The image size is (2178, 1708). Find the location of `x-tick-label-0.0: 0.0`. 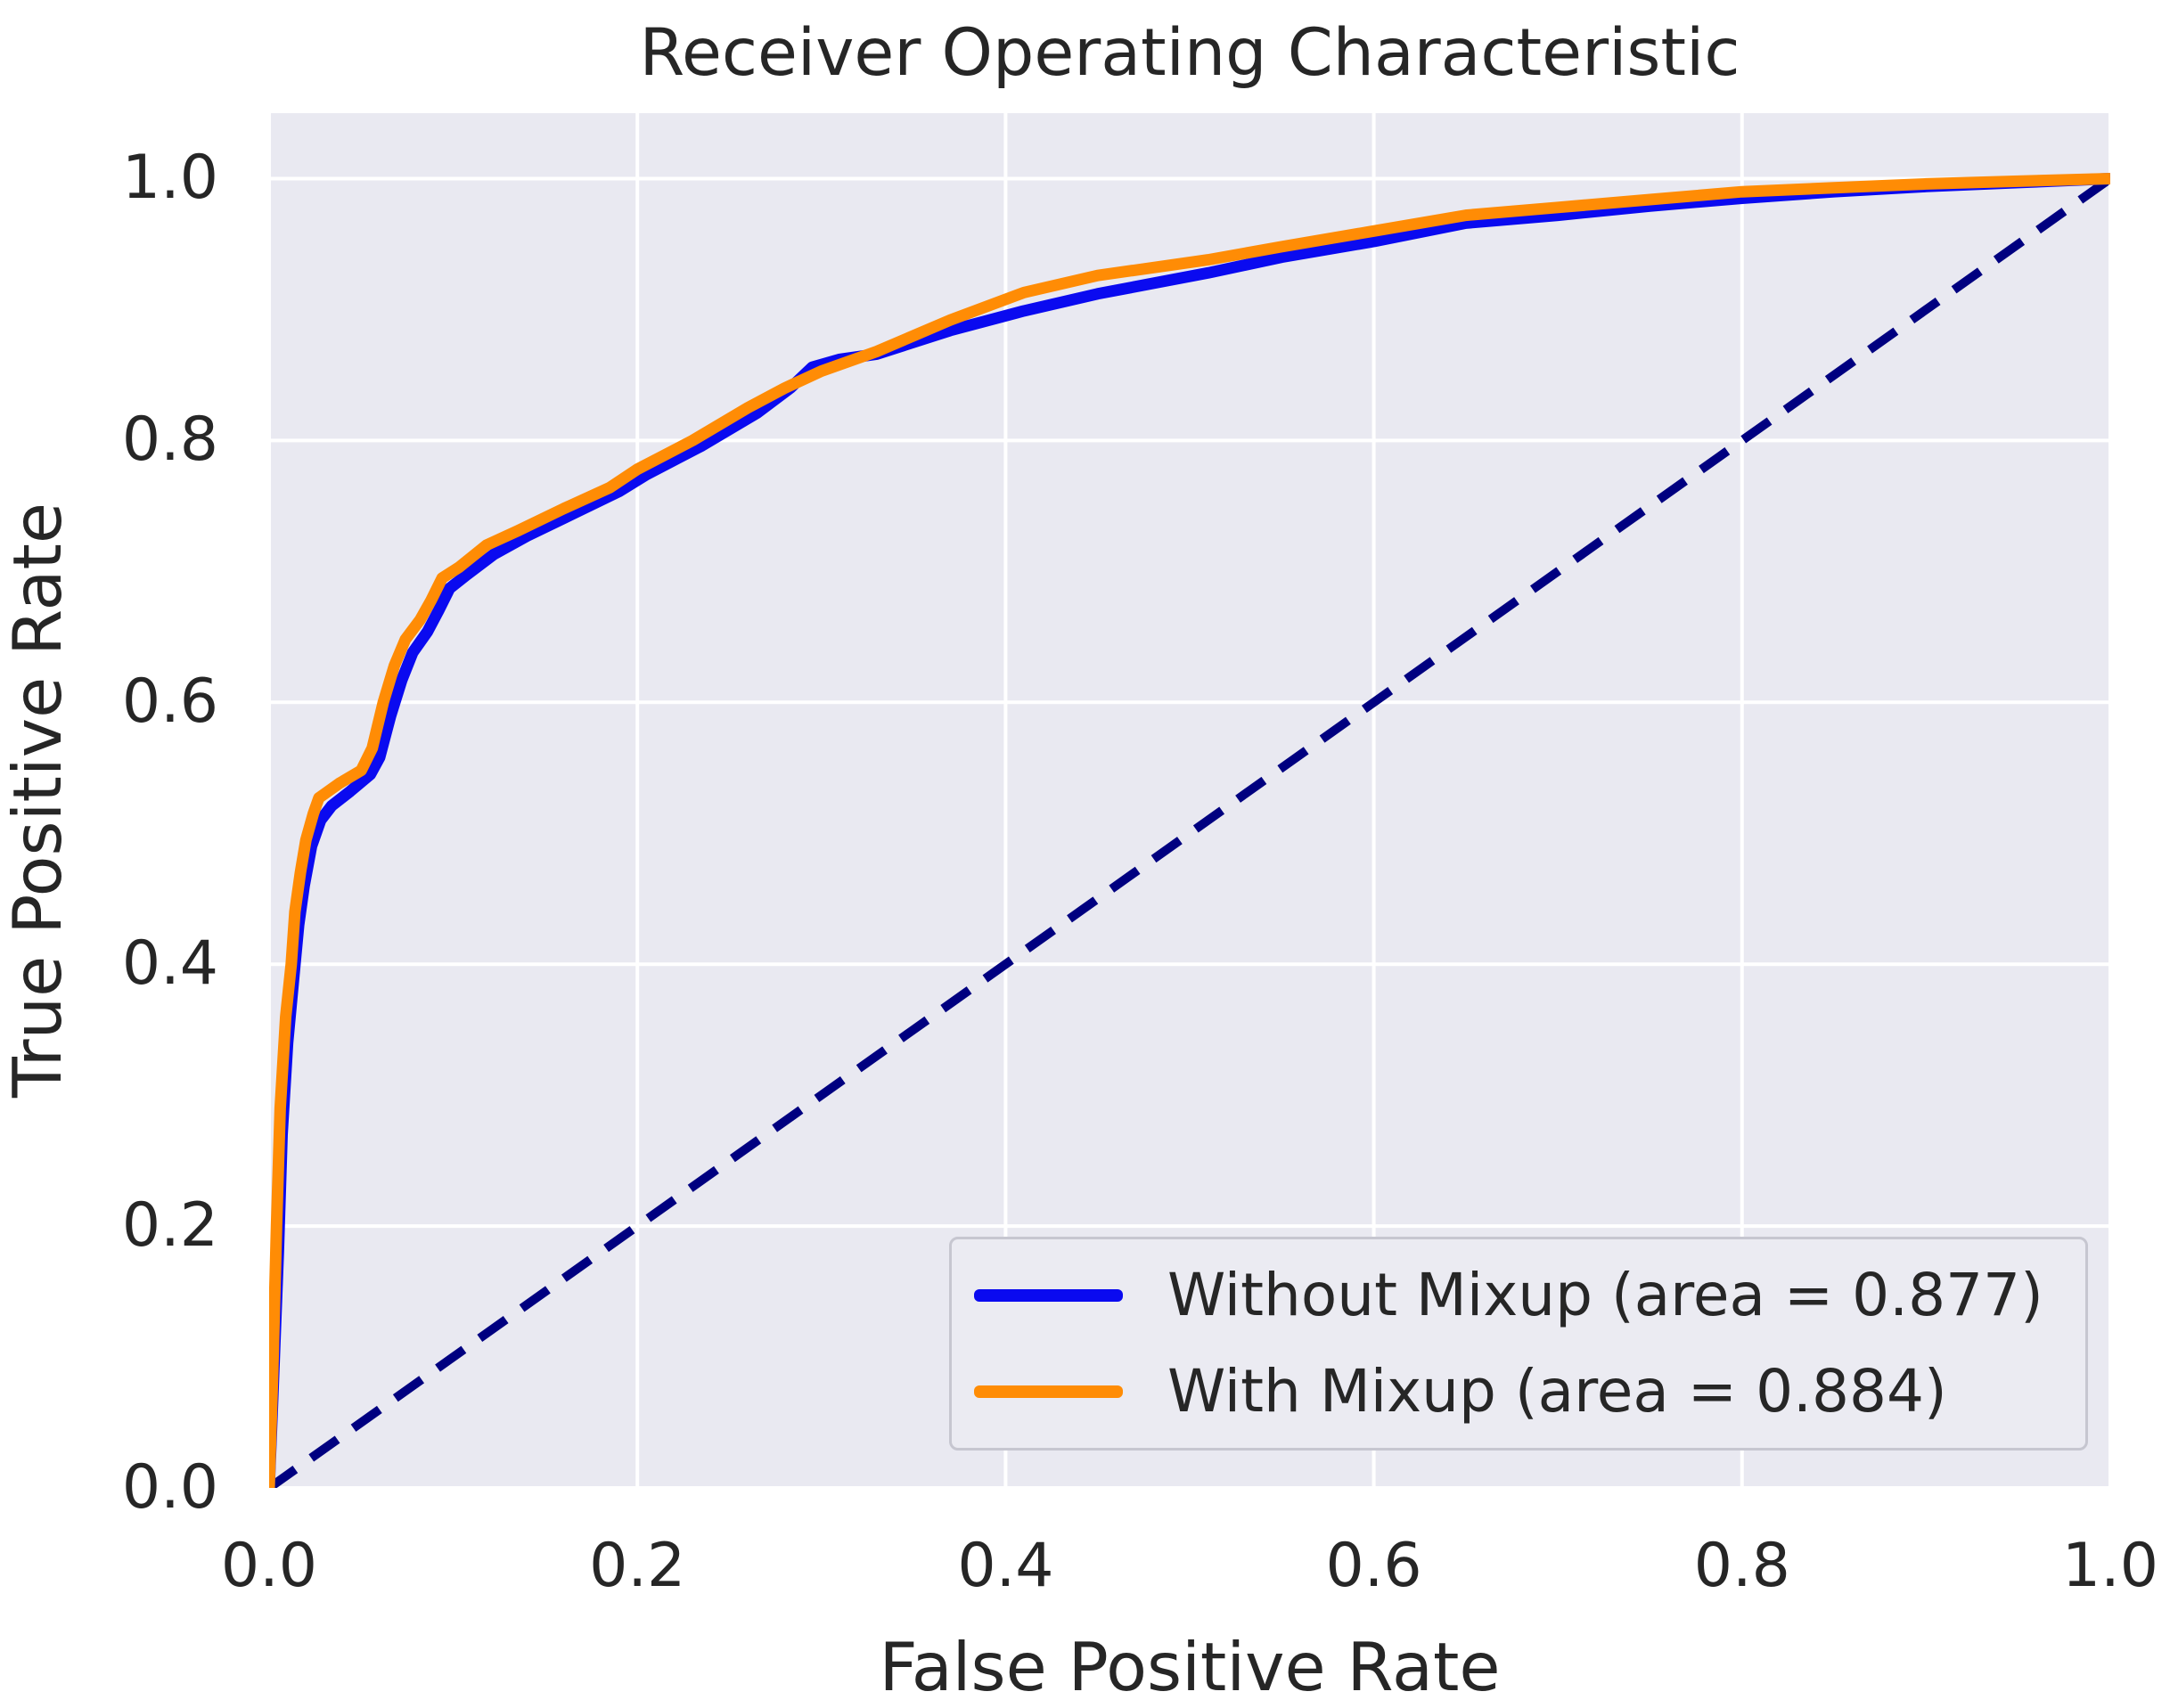

x-tick-label-0.0: 0.0 is located at coordinates (269, 1566).